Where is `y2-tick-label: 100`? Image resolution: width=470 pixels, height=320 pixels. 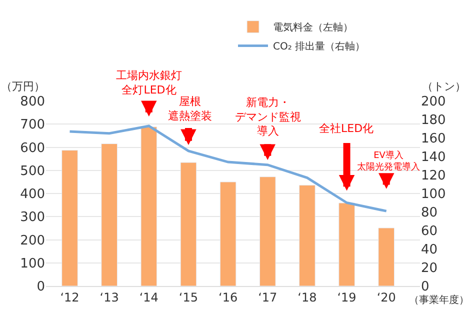 y2-tick-label: 100 is located at coordinates (433, 194).